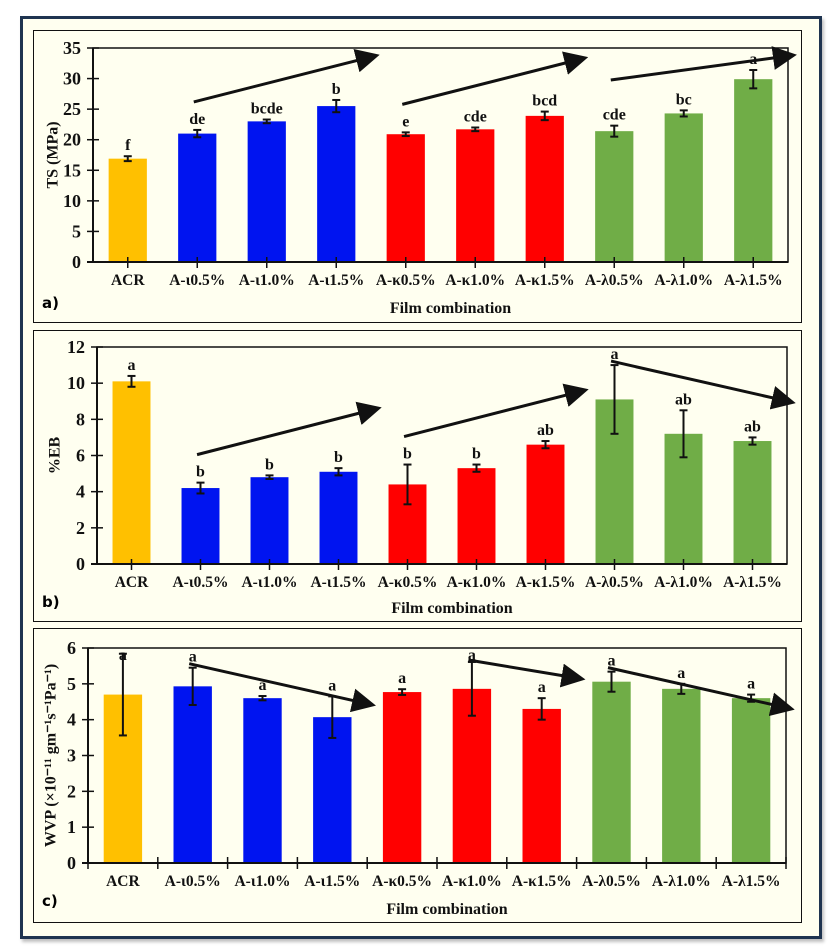  I want to click on significance-letter: ab, so click(545, 430).